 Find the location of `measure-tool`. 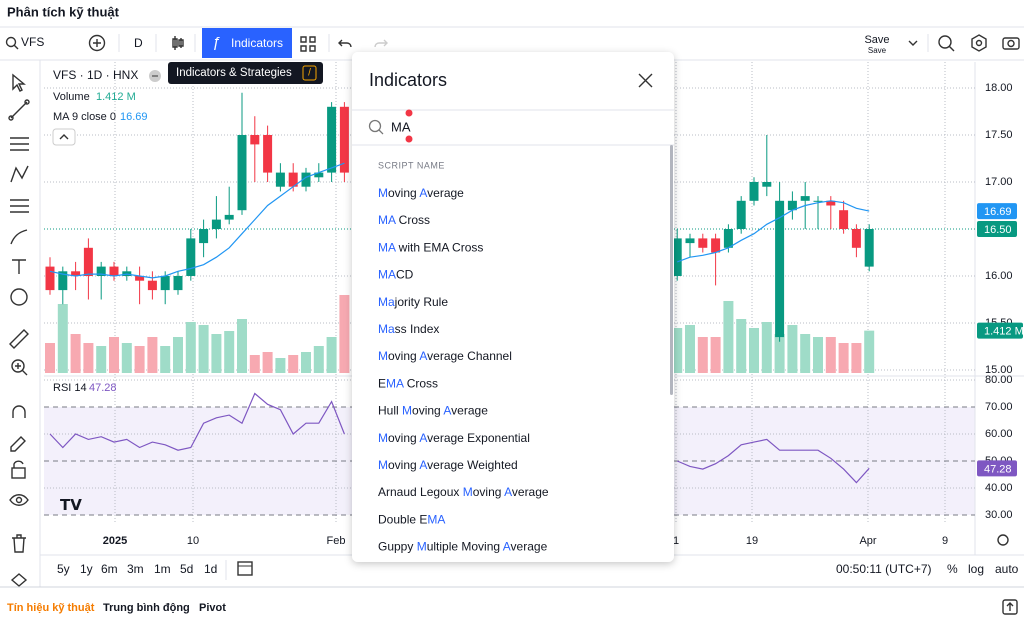

measure-tool is located at coordinates (19, 339).